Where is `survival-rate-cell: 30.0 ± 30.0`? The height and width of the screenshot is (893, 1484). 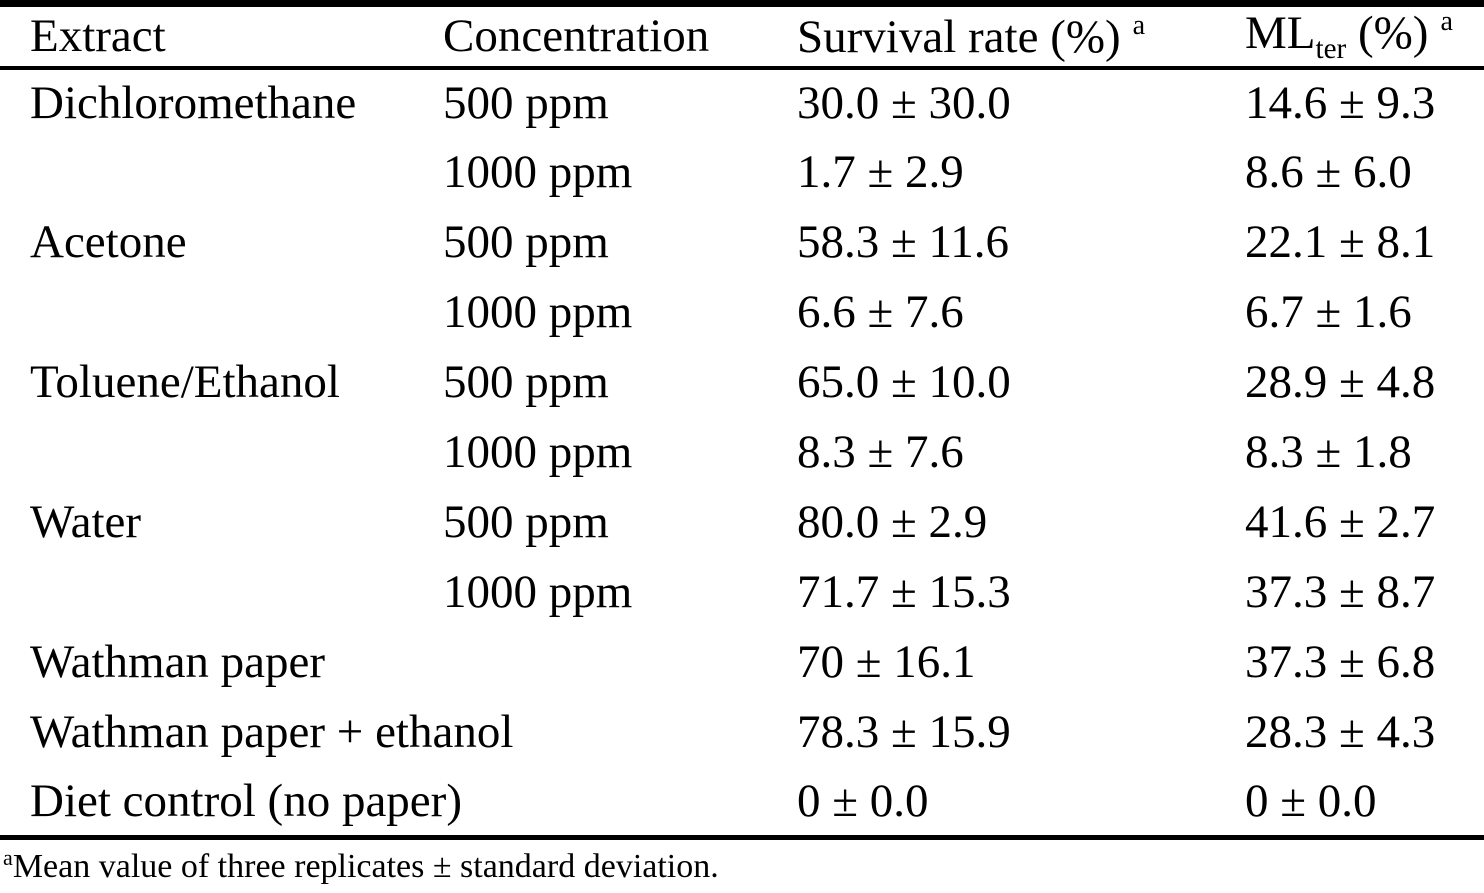
survival-rate-cell: 30.0 ± 30.0 is located at coordinates (904, 103).